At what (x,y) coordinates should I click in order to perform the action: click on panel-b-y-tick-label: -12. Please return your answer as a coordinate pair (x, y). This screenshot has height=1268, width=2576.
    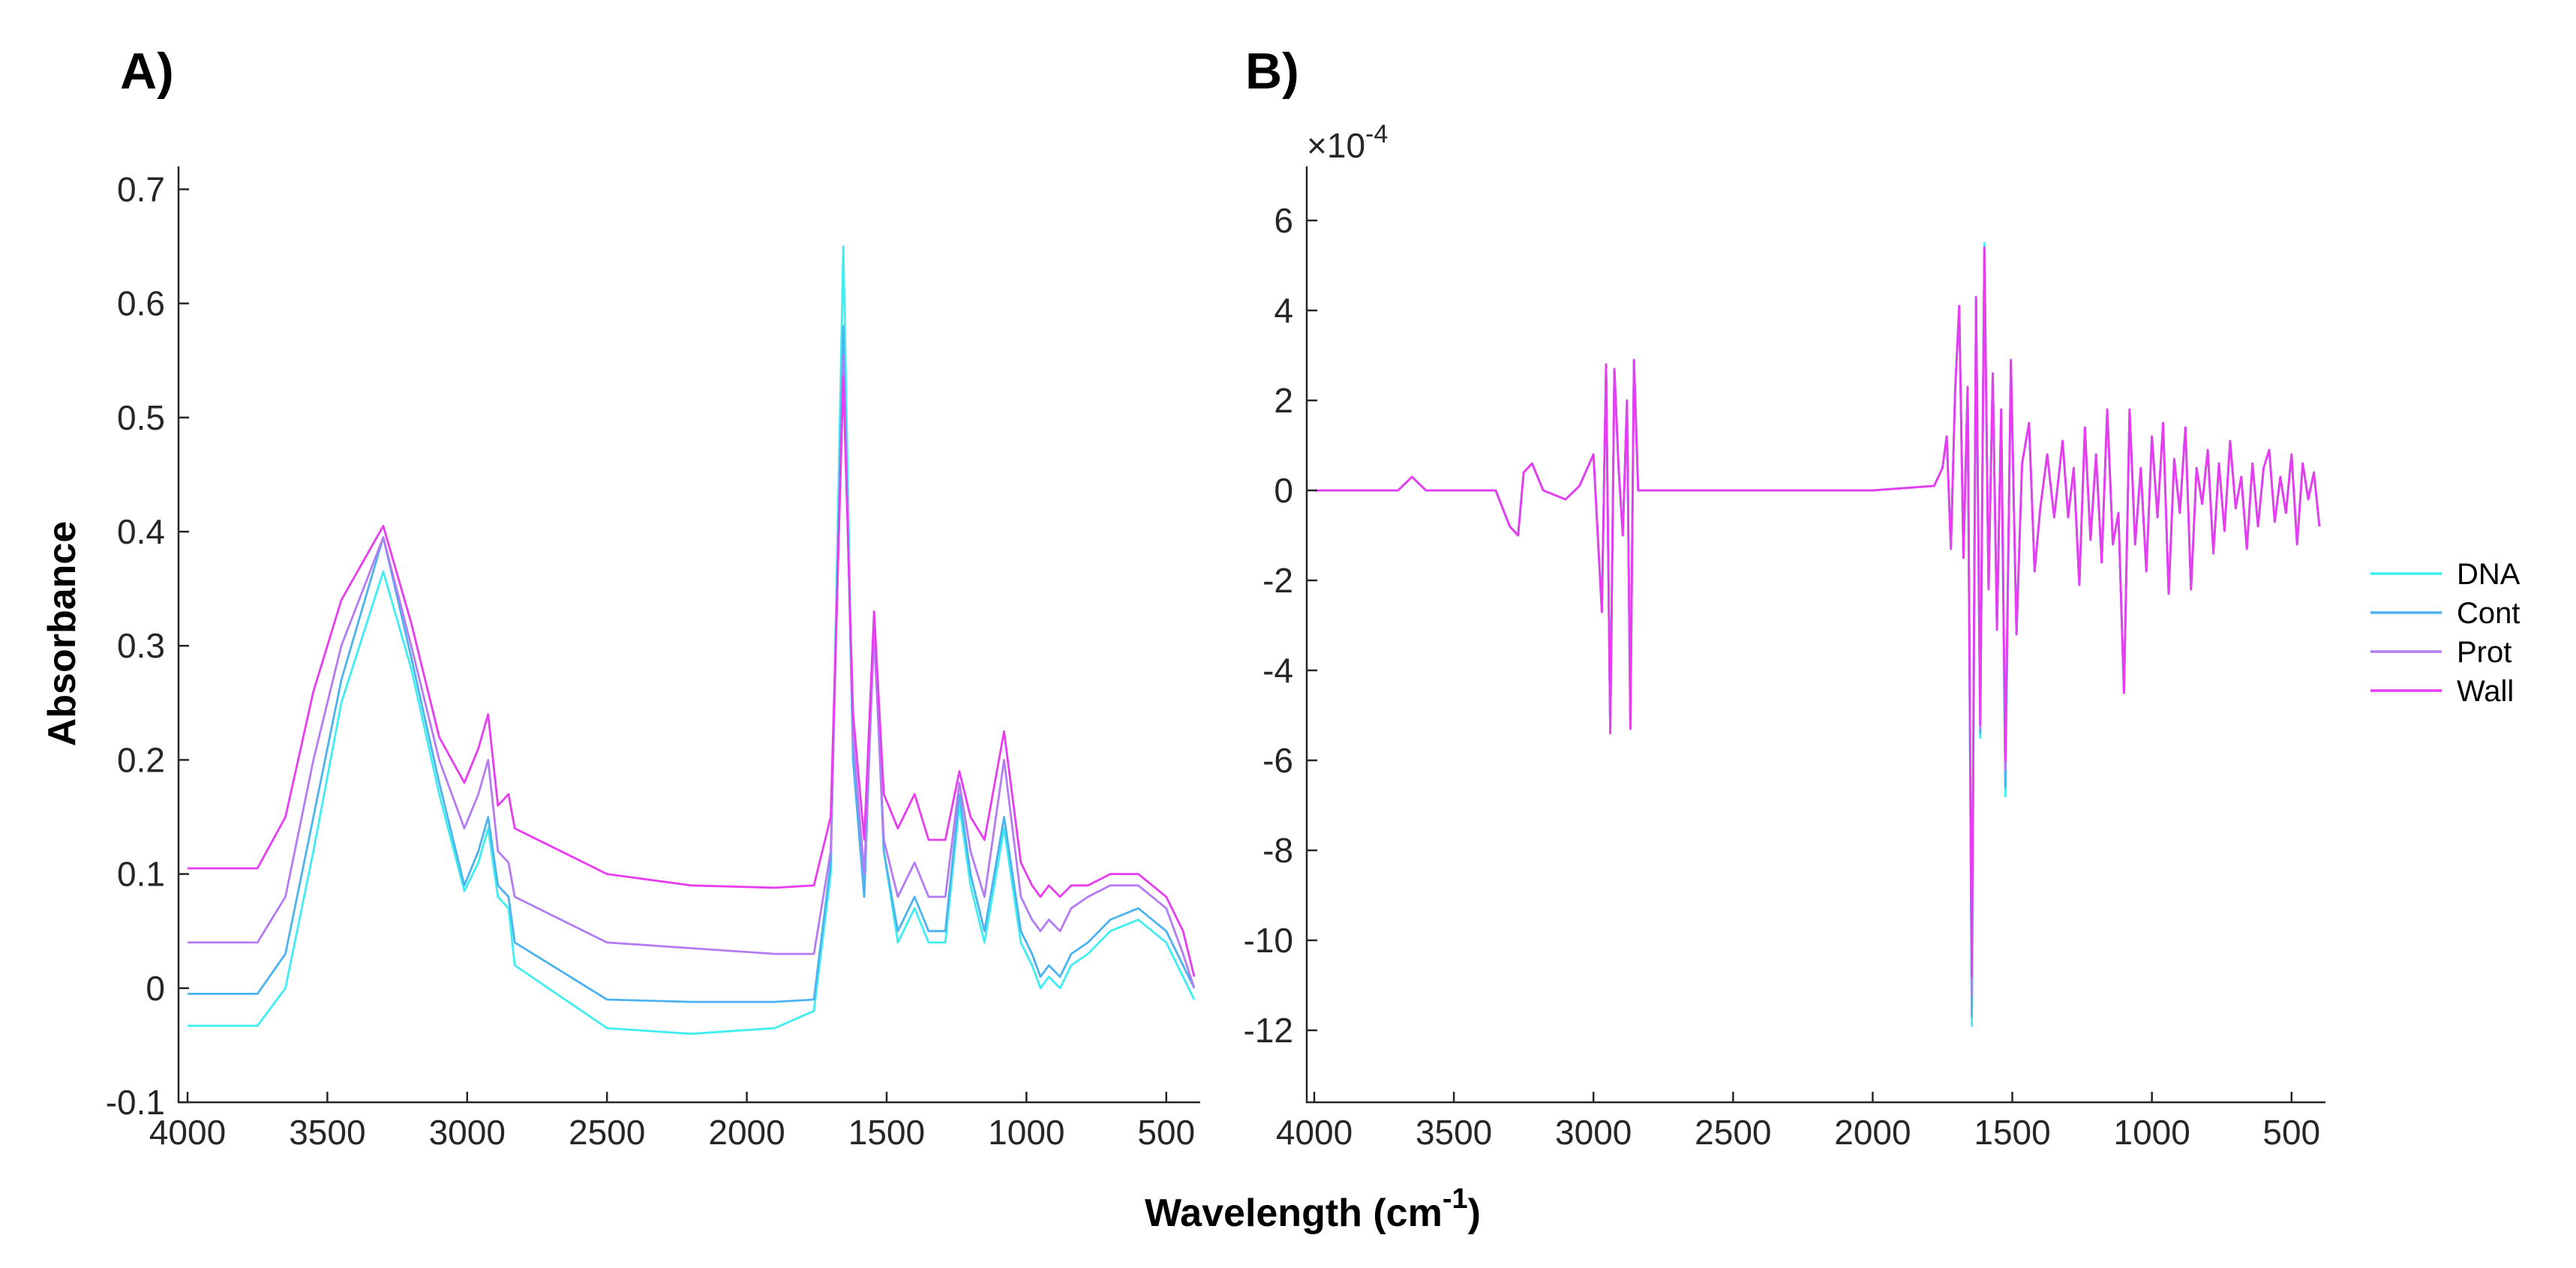
    Looking at the image, I should click on (1268, 1030).